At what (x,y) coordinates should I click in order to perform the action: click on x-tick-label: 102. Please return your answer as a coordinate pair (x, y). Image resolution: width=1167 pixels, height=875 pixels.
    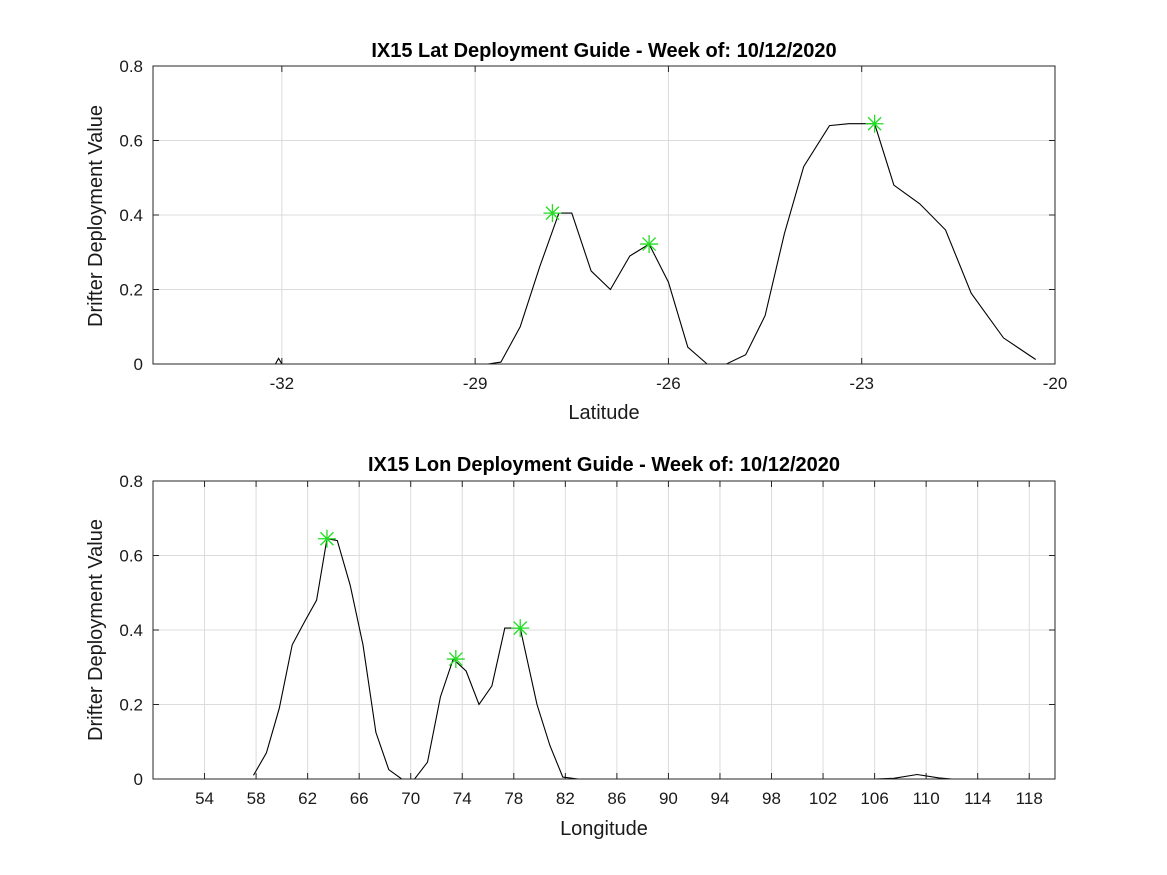
    Looking at the image, I should click on (823, 798).